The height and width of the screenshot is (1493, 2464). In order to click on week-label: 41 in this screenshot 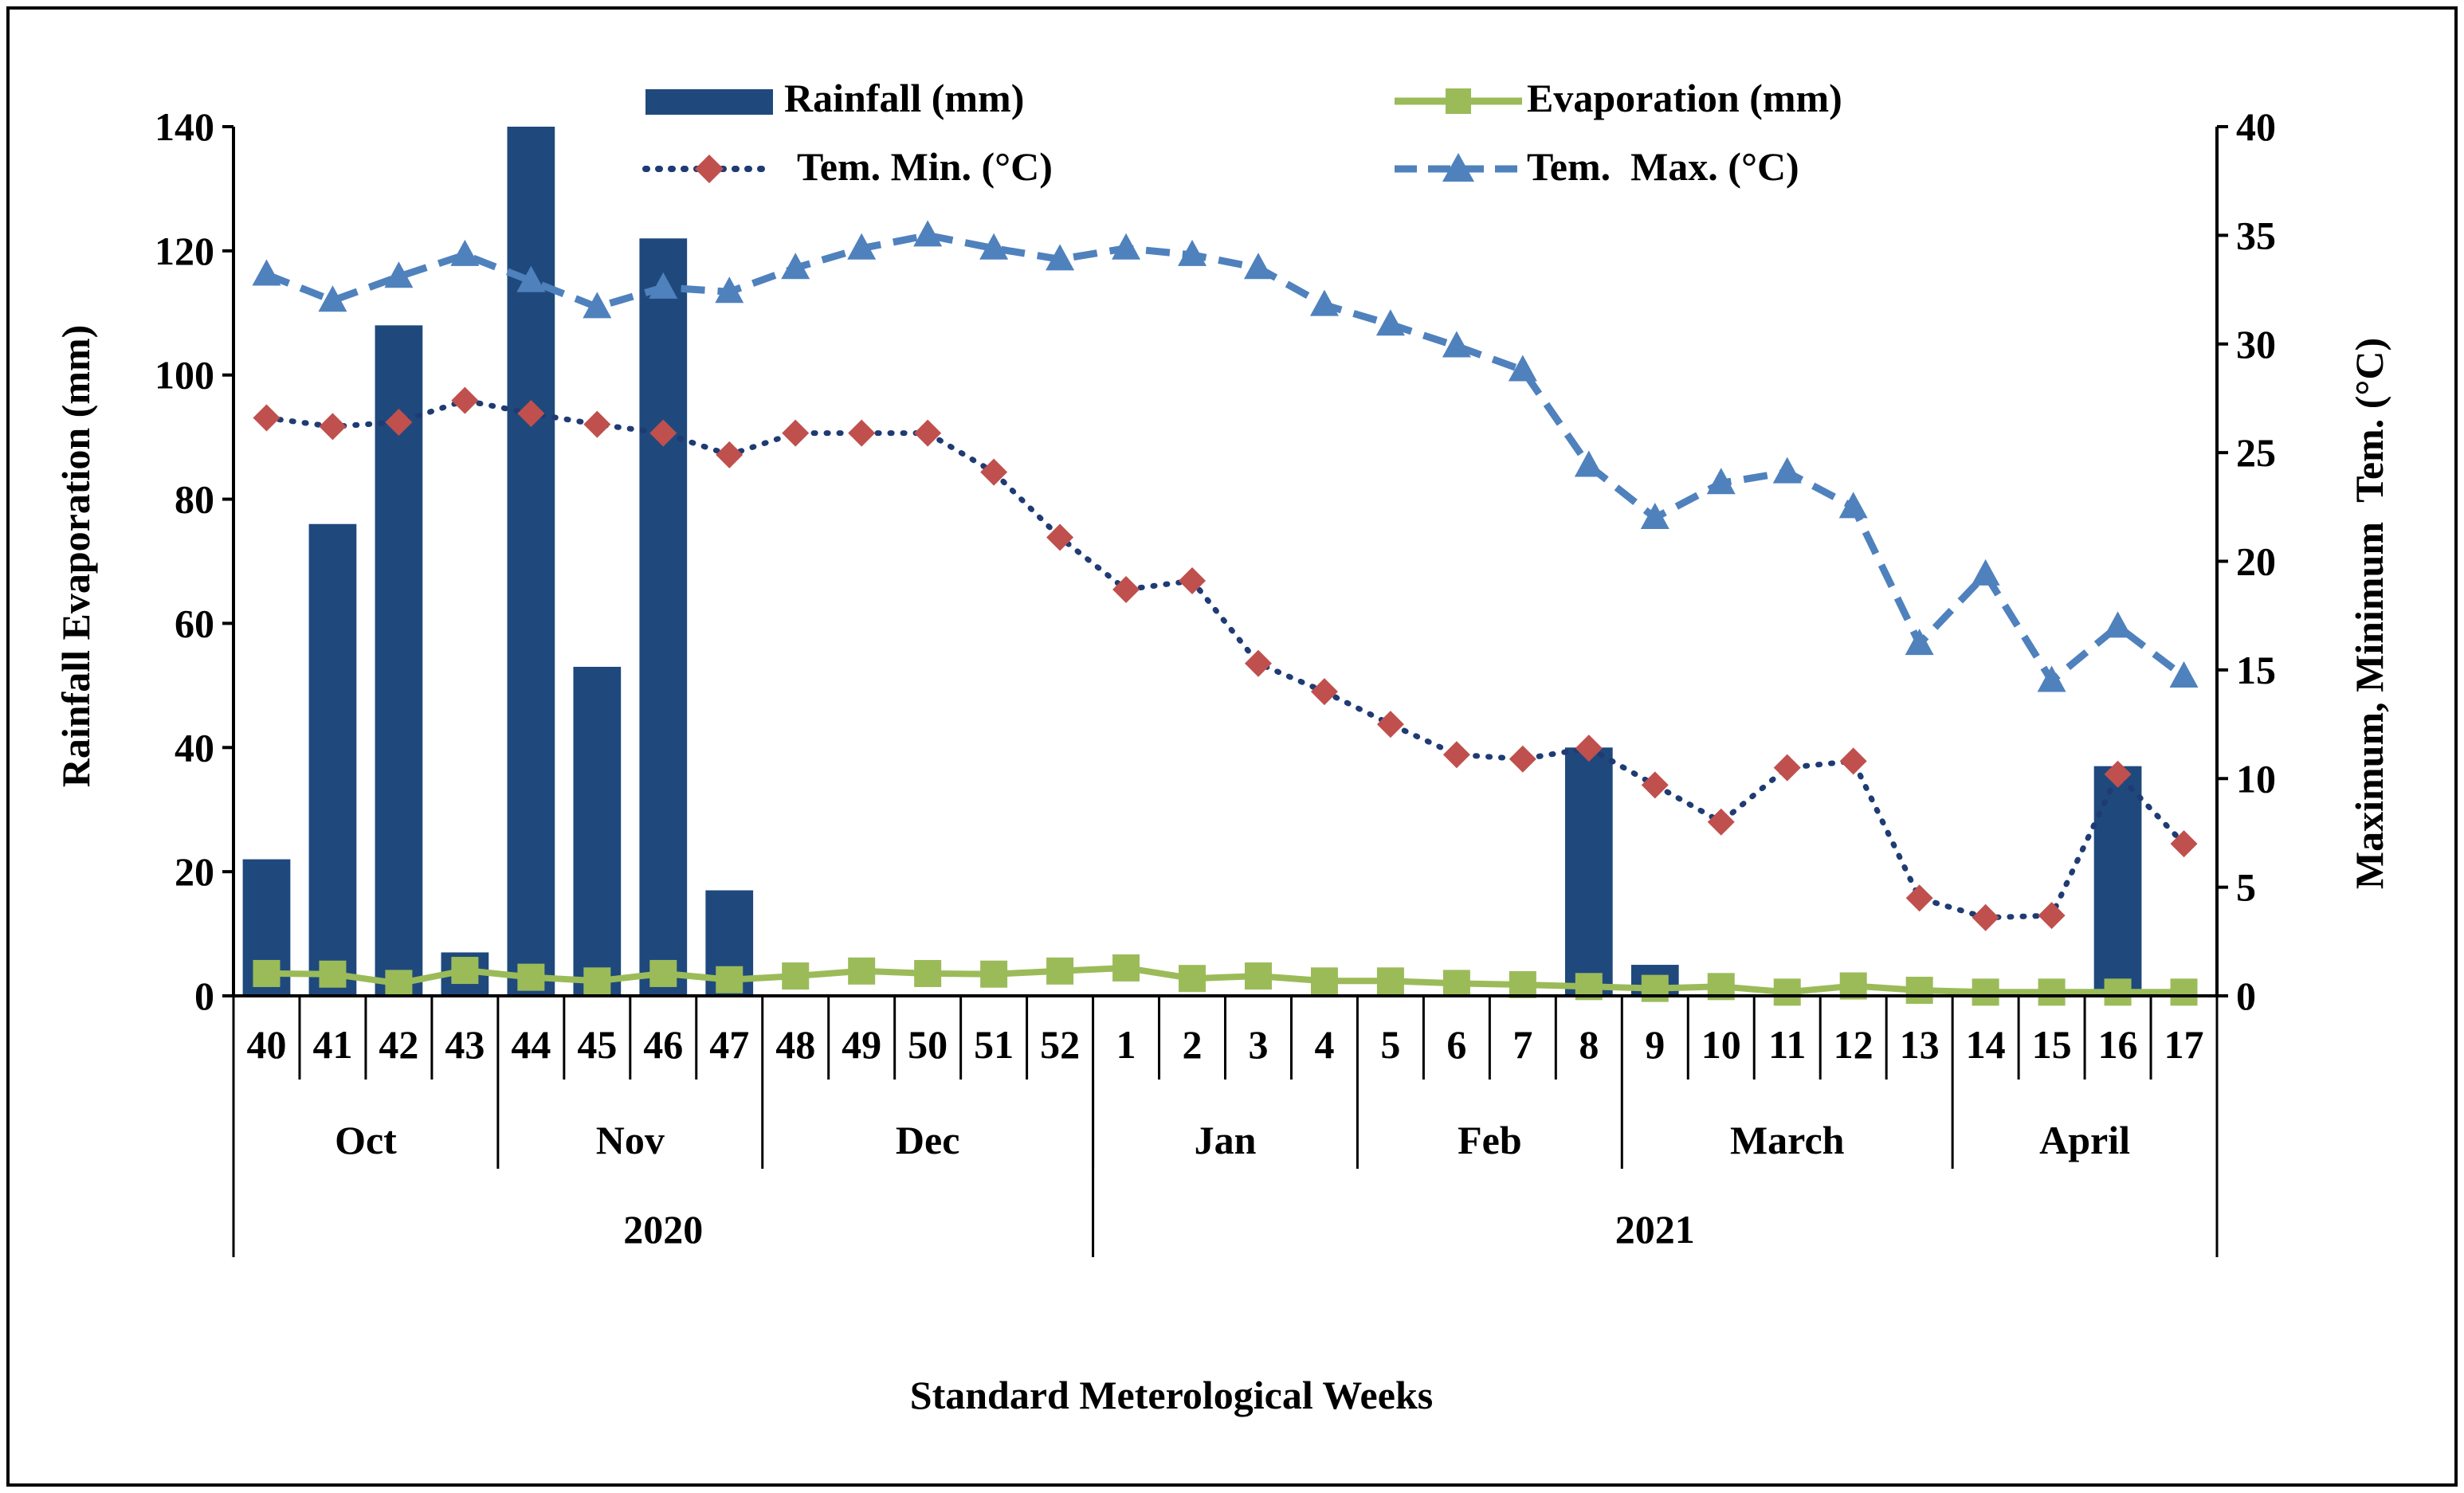, I will do `click(332, 1044)`.